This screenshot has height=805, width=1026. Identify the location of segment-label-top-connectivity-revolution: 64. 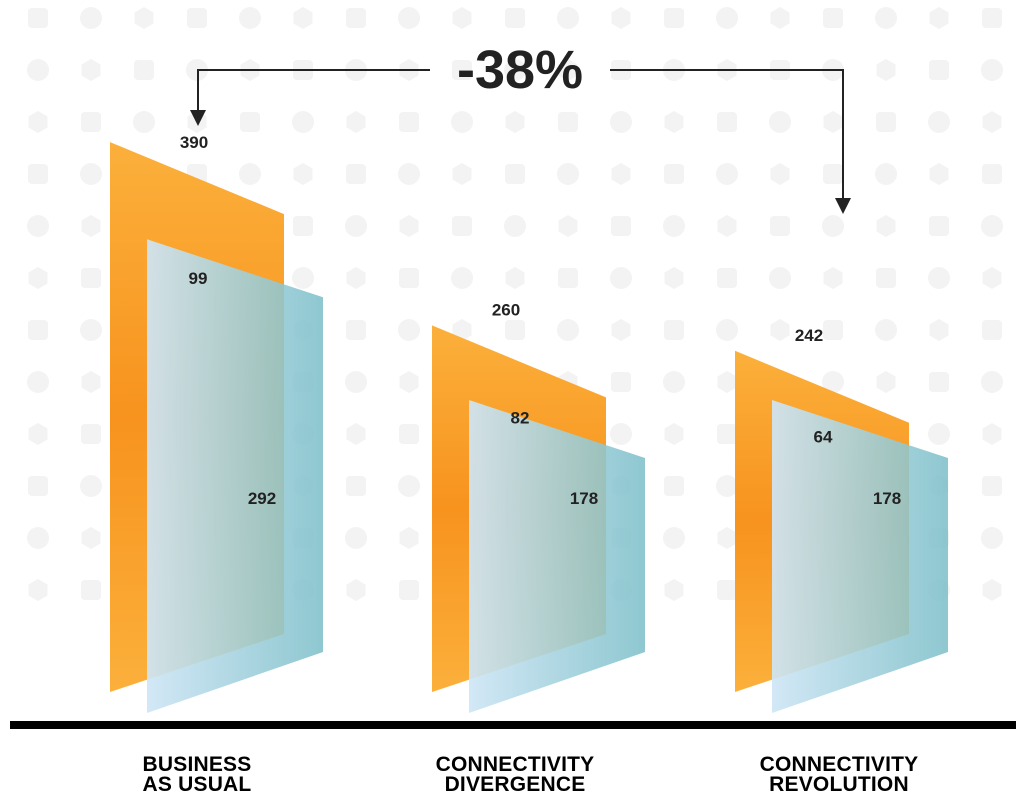
(823, 437).